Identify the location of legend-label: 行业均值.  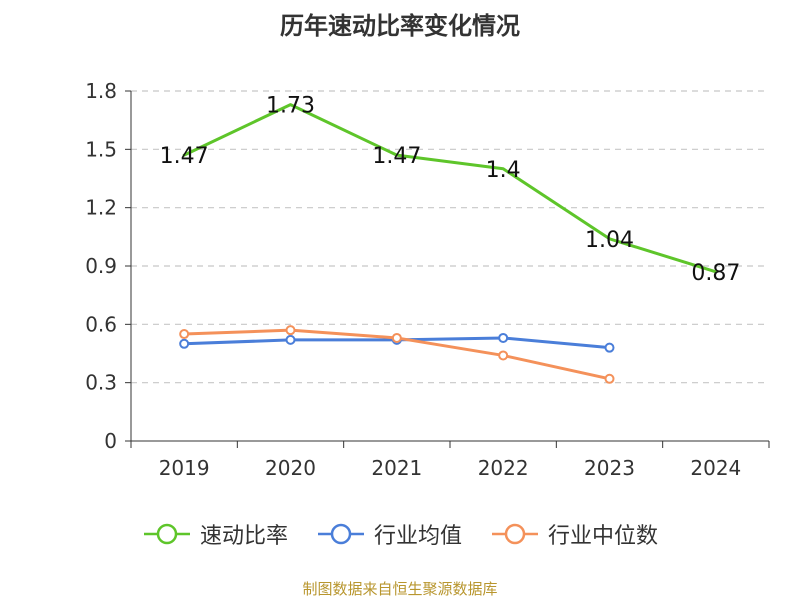
(417, 536).